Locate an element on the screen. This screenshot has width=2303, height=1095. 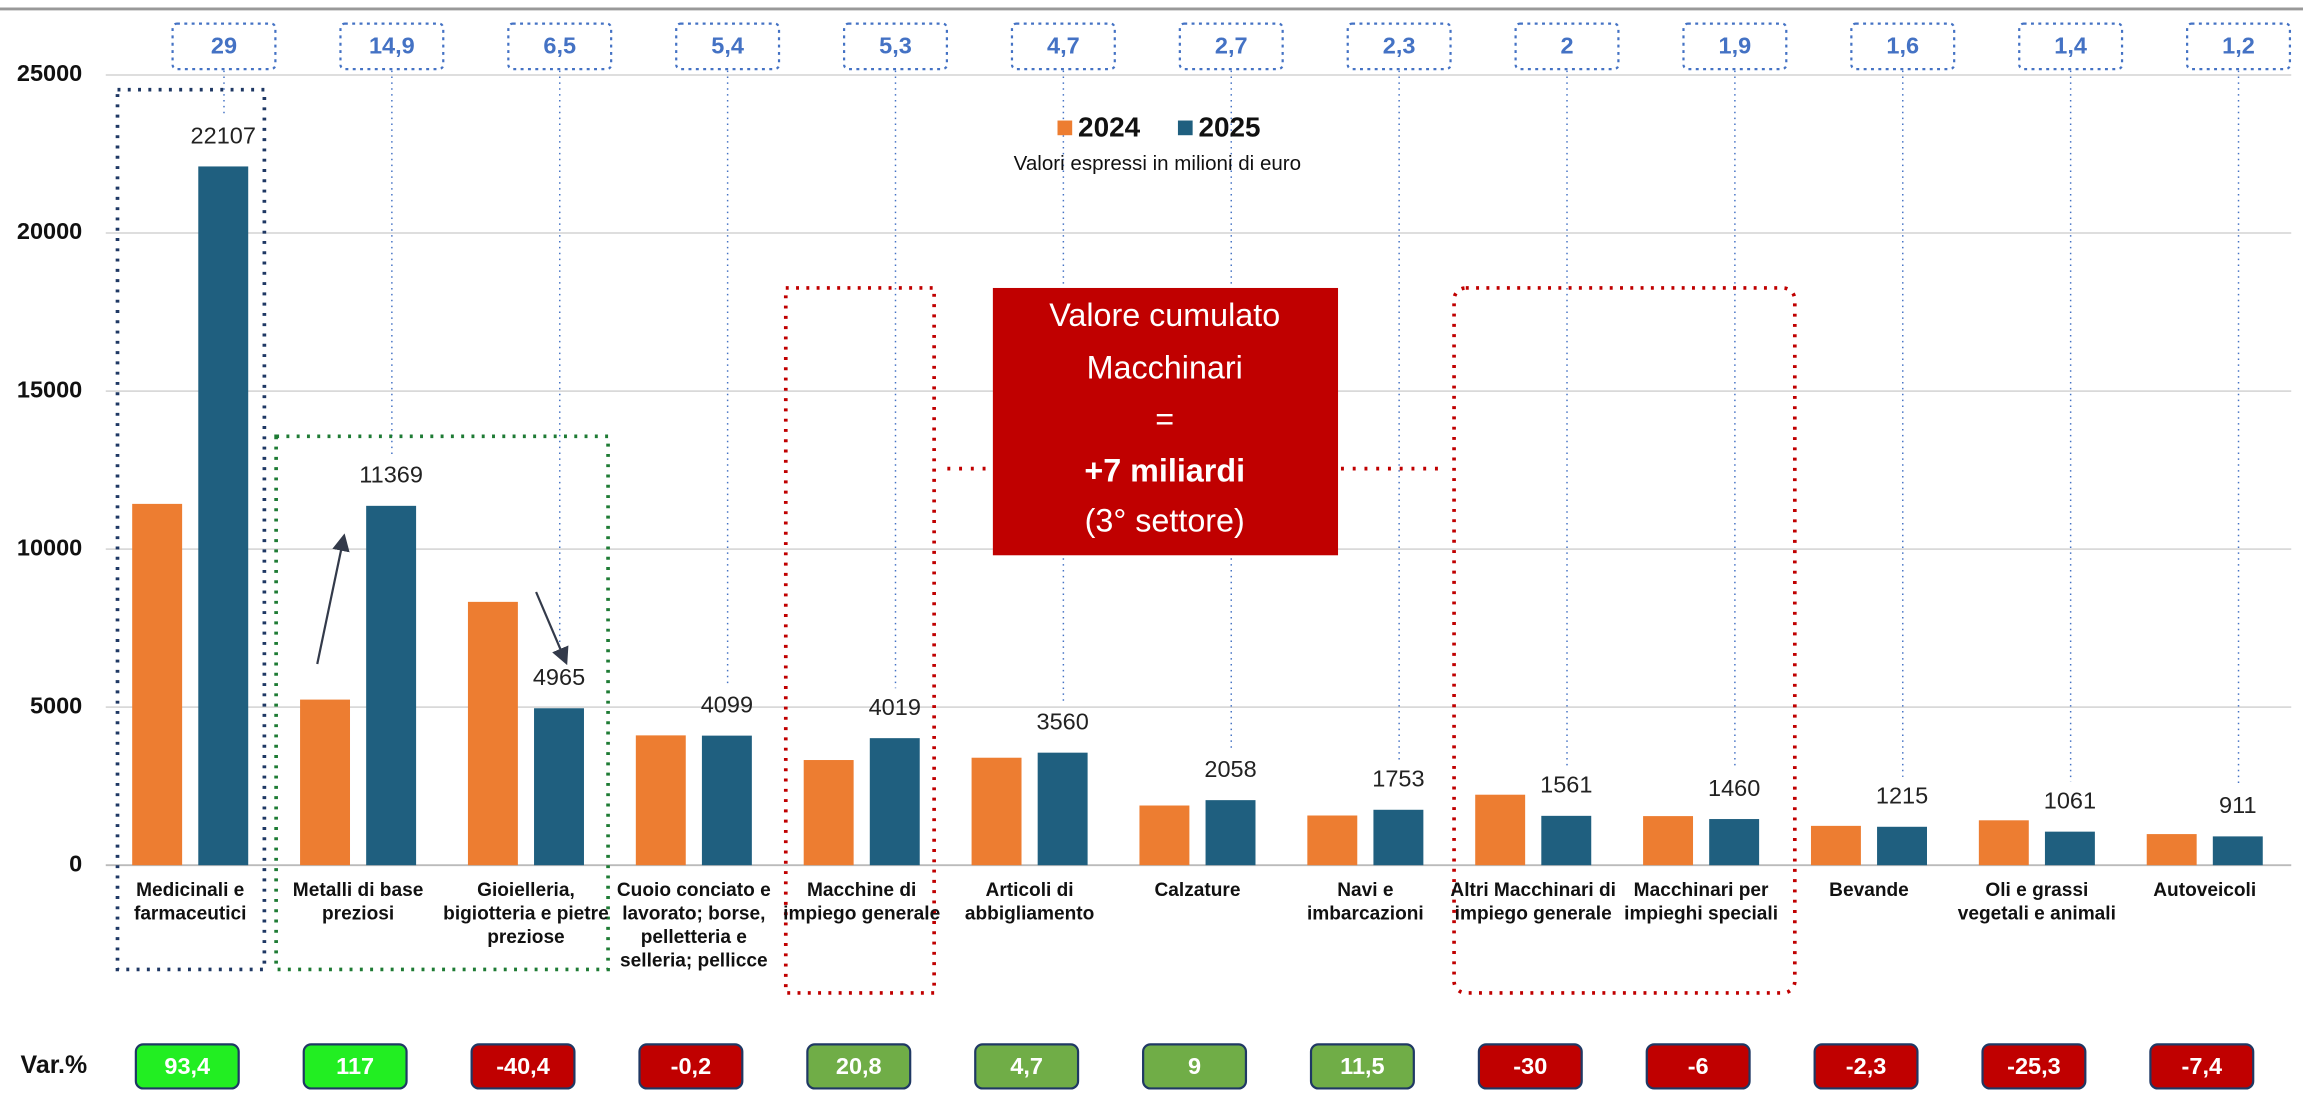
x-tick-label-box: Articoli di abbigliamento is located at coordinates (1029, 901).